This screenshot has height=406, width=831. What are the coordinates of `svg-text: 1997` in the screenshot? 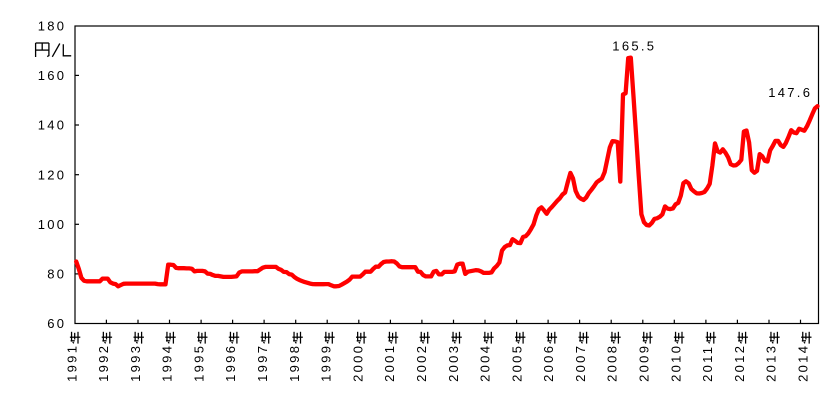 It's located at (262, 363).